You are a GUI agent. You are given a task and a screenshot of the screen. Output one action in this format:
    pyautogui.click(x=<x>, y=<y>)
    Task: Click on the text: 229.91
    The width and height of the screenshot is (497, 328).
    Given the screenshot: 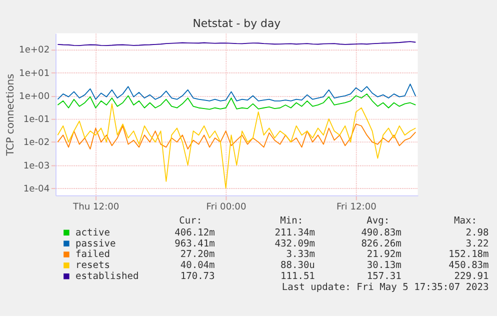 What is the action you would take?
    pyautogui.click(x=472, y=276)
    